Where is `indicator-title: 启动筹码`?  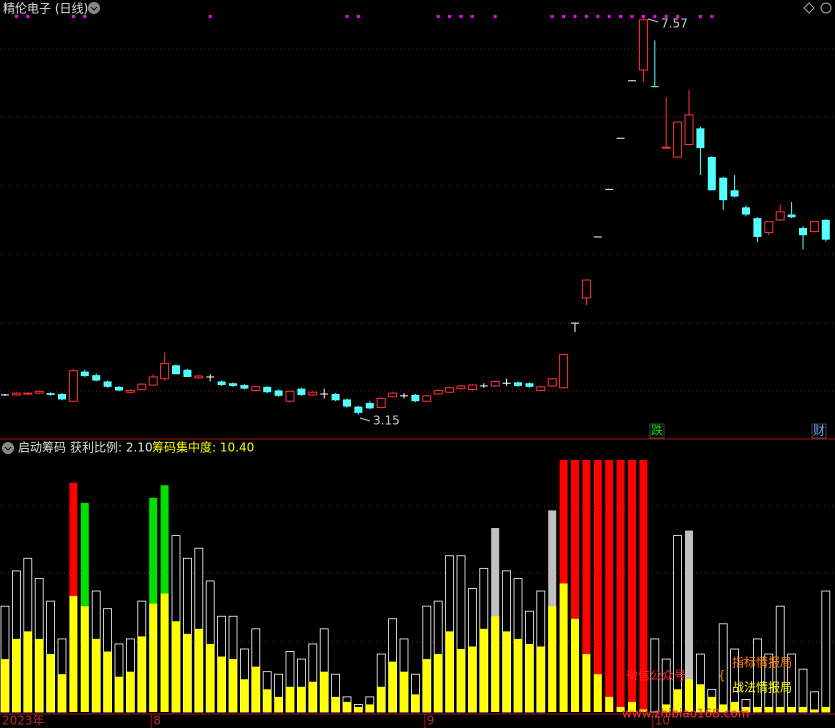
indicator-title: 启动筹码 is located at coordinates (42, 448).